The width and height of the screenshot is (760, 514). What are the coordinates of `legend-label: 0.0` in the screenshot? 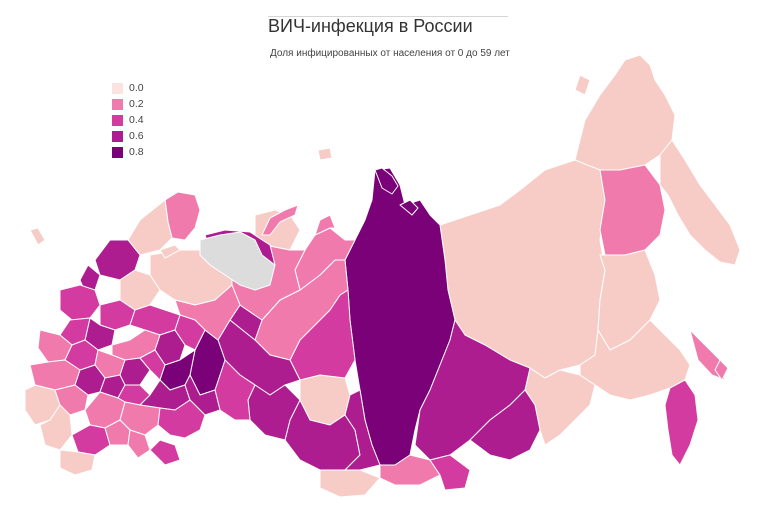 It's located at (136, 88).